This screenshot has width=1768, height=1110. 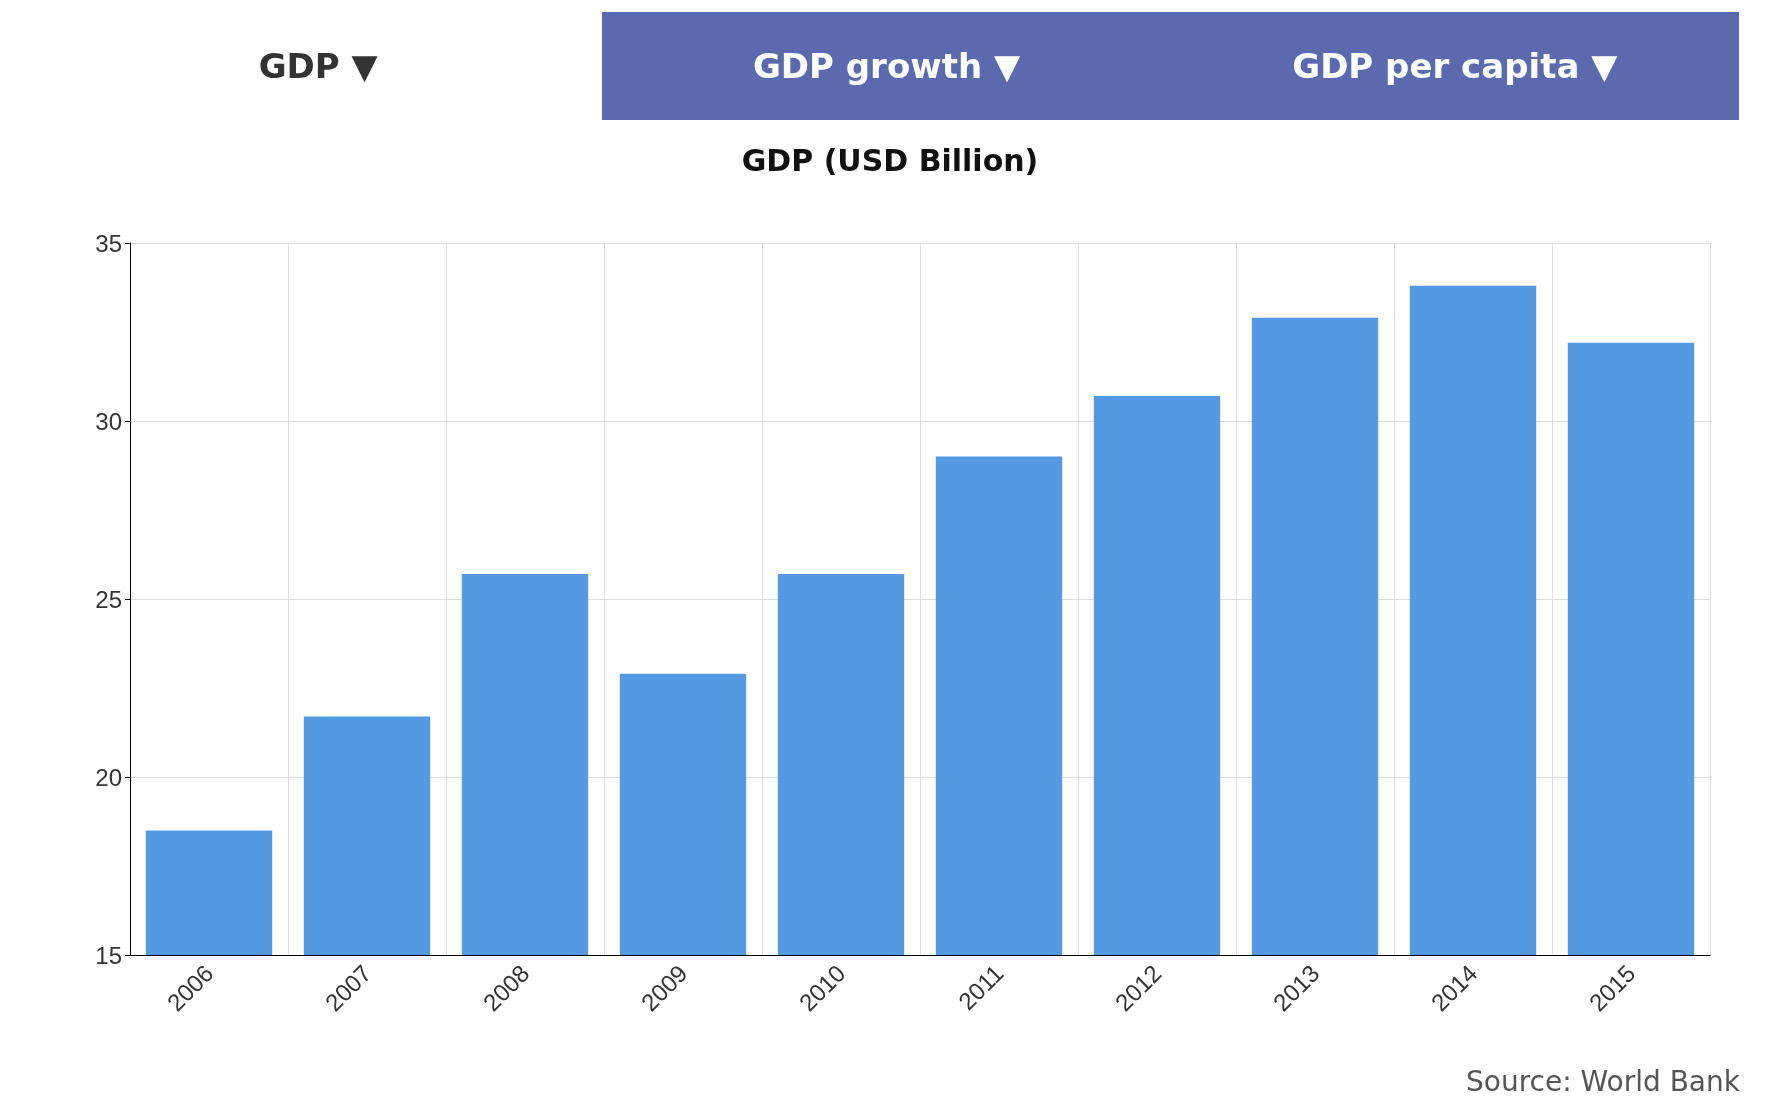 What do you see at coordinates (108, 955) in the screenshot?
I see `y-tick-label: 15` at bounding box center [108, 955].